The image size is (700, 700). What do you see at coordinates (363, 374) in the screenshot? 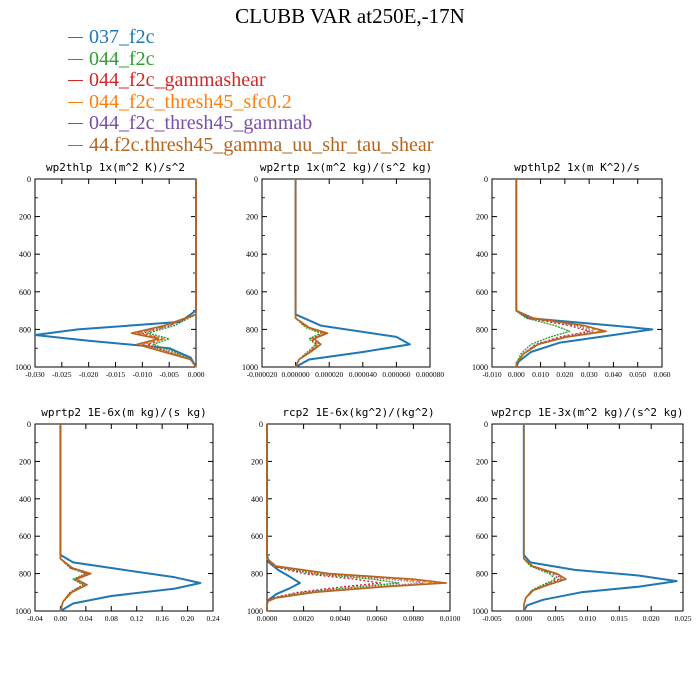
I see `x-tick-label: 0.000040` at bounding box center [363, 374].